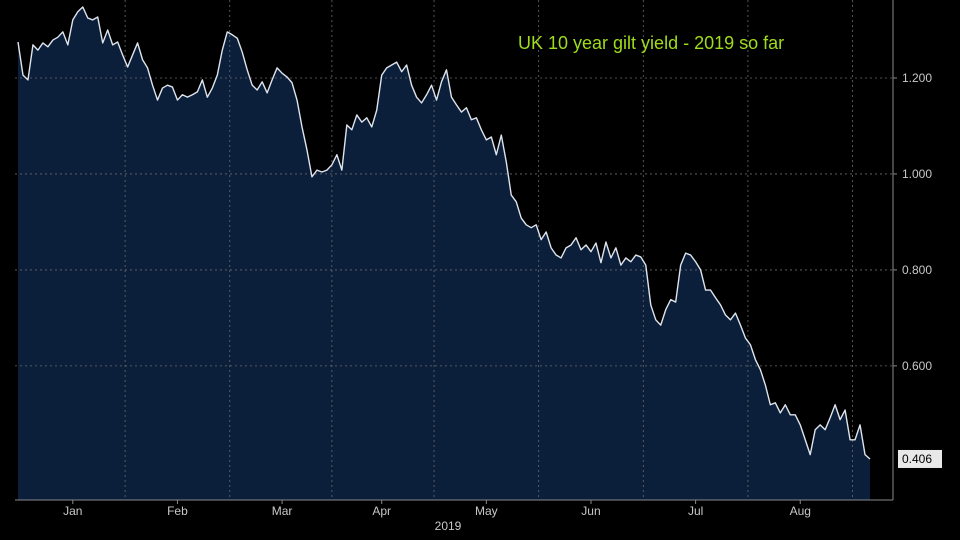 The height and width of the screenshot is (540, 960). Describe the element at coordinates (917, 270) in the screenshot. I see `y-tick-label: 0.800` at that location.